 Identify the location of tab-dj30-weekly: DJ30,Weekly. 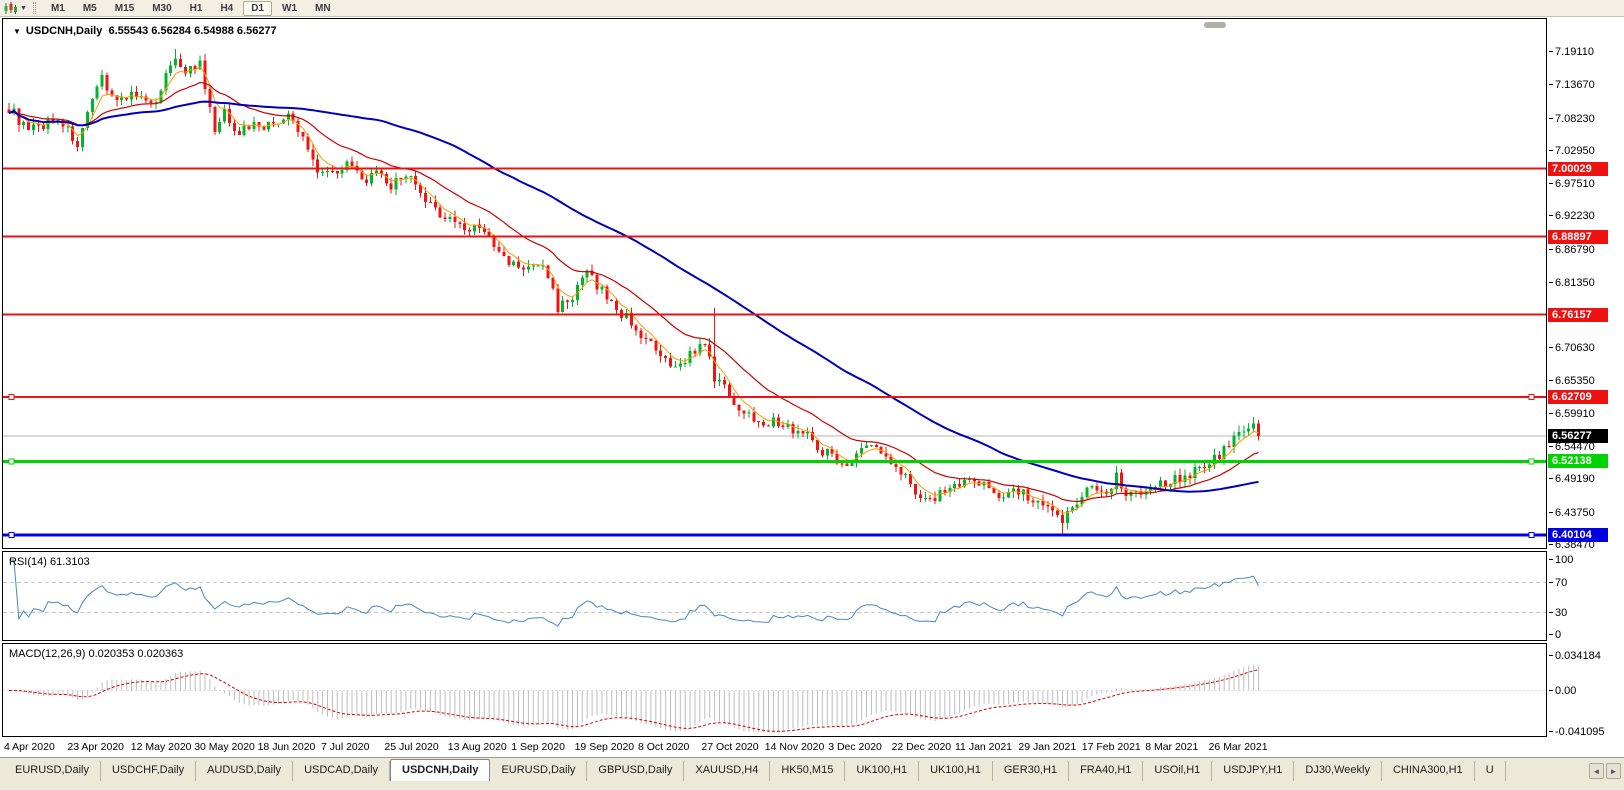
(1338, 771).